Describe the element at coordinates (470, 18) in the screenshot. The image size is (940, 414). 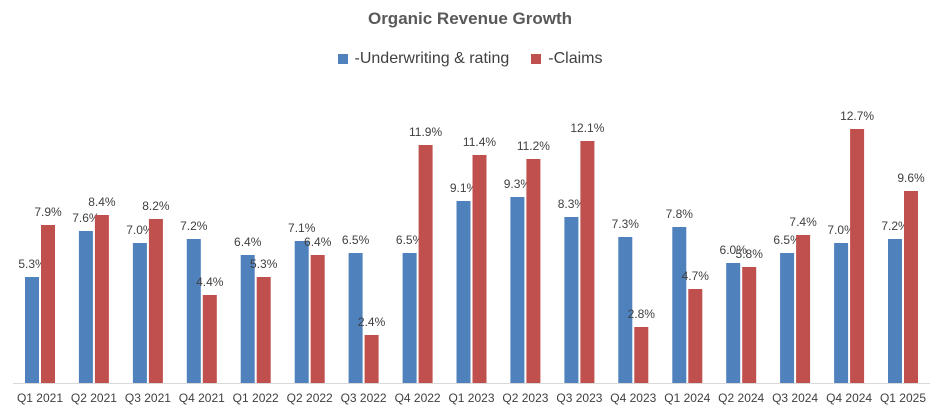
I see `chart-title: Organic Revenue Growth` at that location.